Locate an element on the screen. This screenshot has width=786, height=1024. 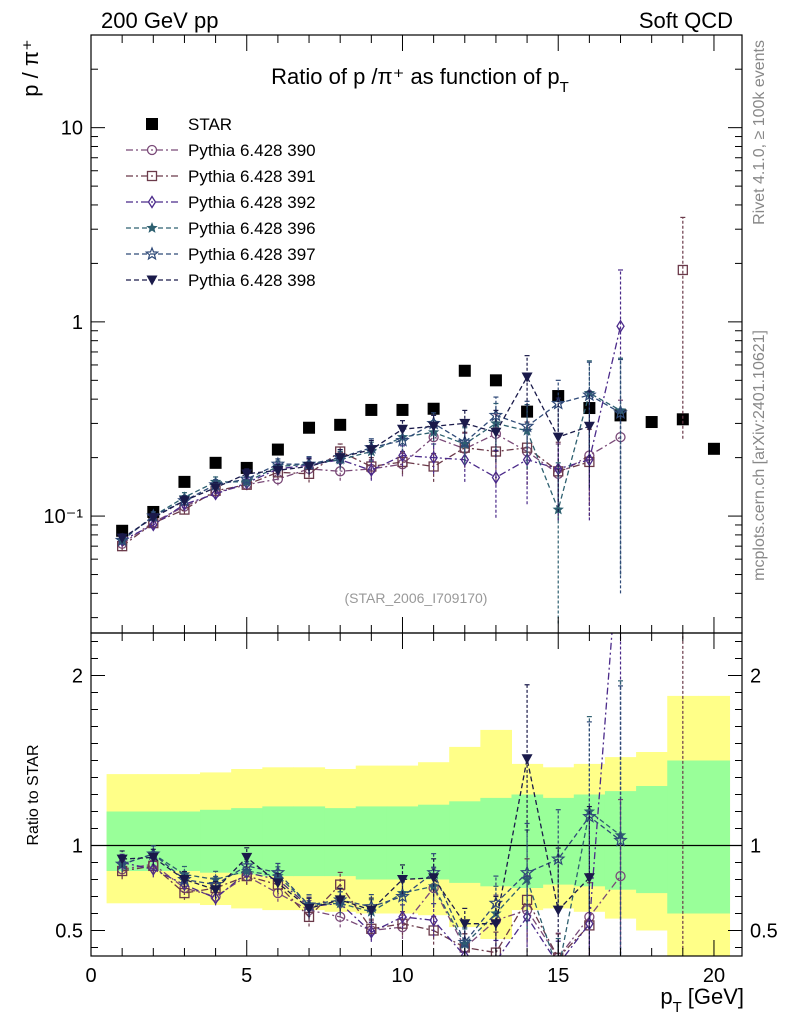
ratio-y-axis-label: Ratio to STAR is located at coordinates (33, 794).